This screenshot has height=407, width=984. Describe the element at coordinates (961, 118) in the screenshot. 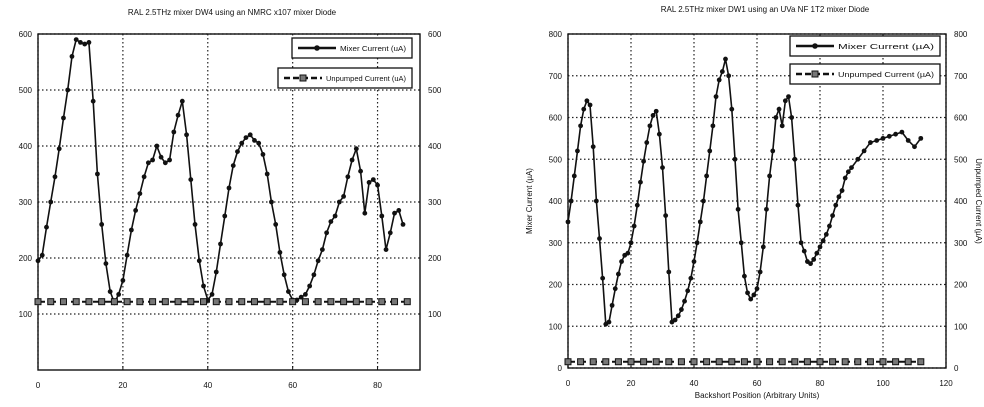

I see `y2-tick-label: 600` at that location.